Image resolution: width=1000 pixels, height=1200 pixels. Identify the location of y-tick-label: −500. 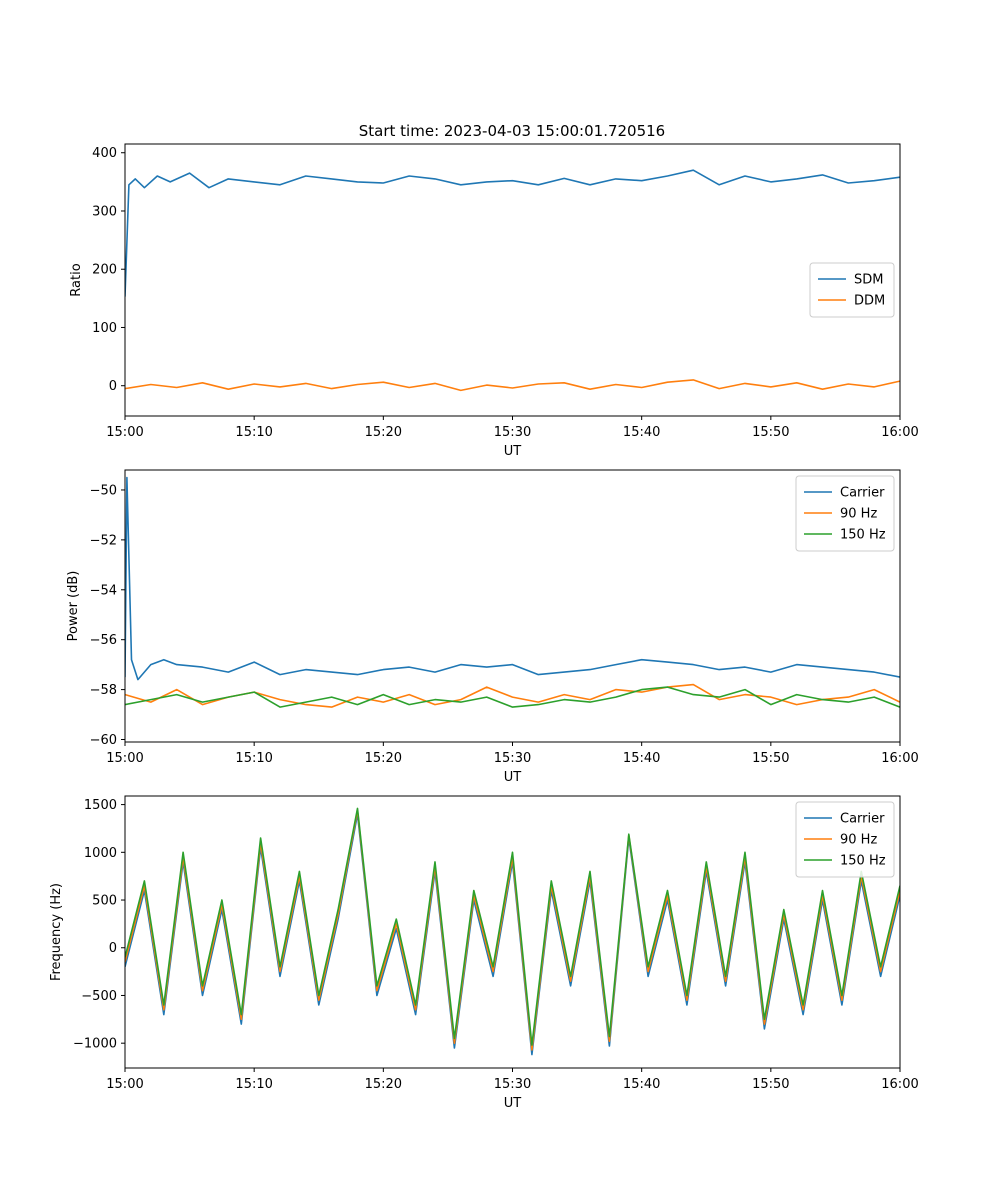
(99, 996).